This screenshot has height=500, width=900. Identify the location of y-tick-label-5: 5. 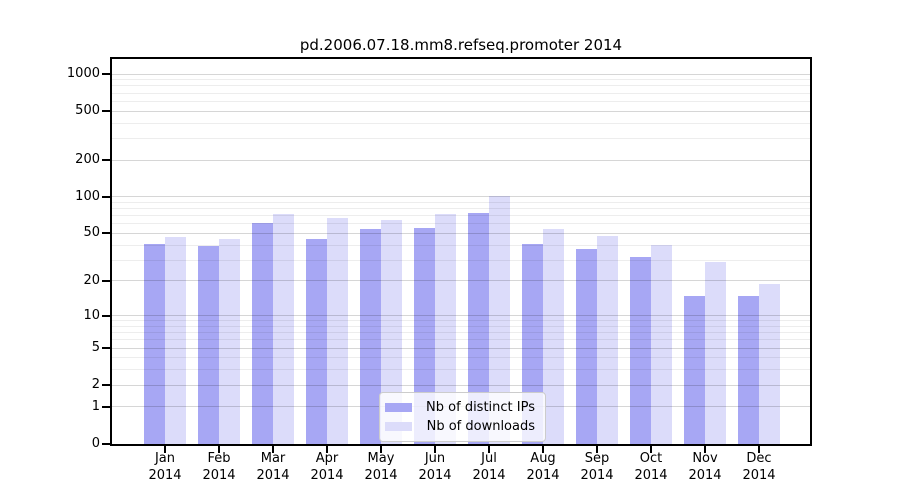
(95, 347).